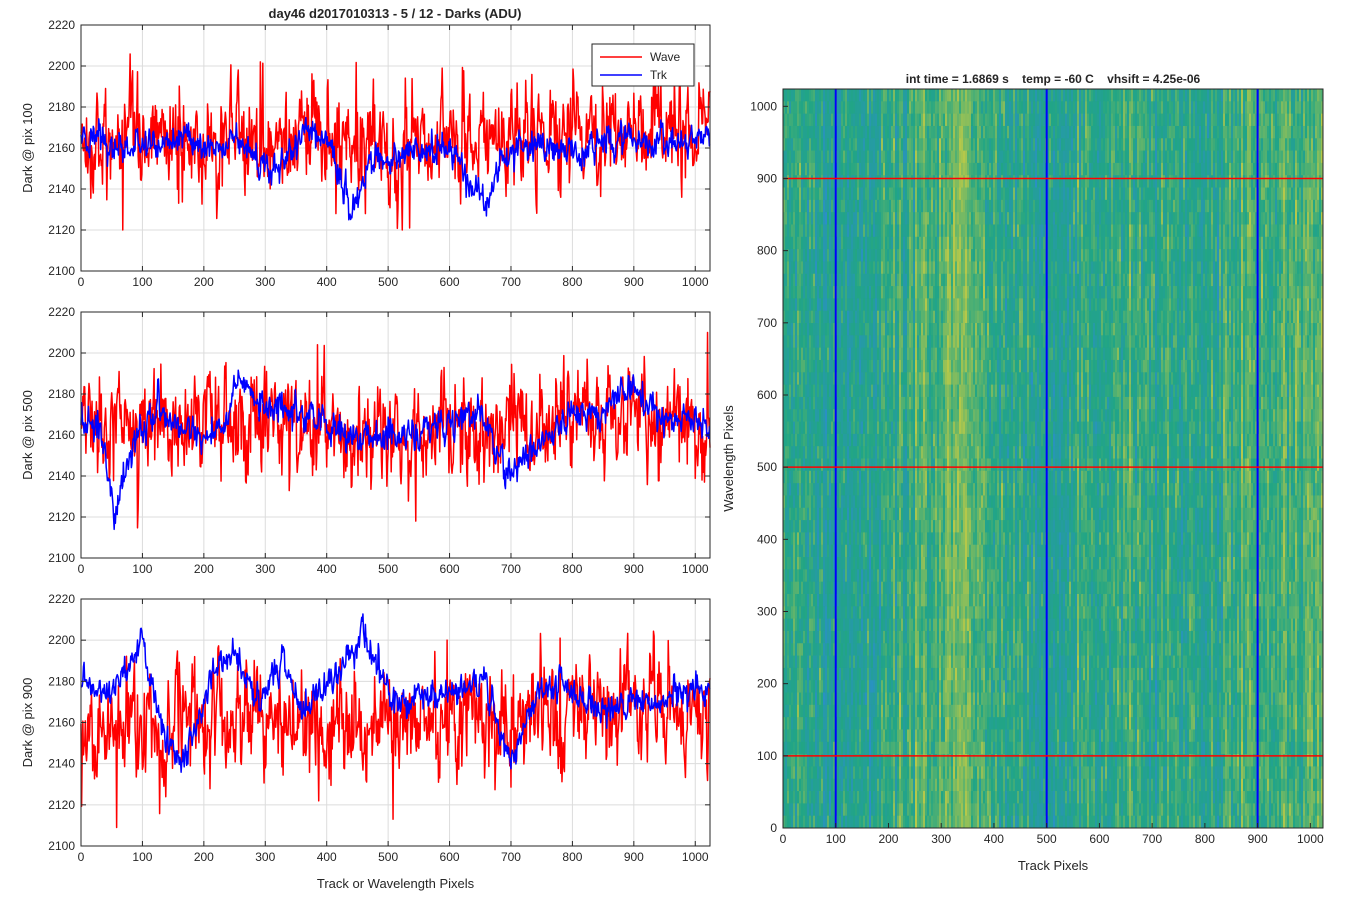 This screenshot has width=1350, height=900. Describe the element at coordinates (265, 857) in the screenshot. I see `x-tick-label: 300` at that location.